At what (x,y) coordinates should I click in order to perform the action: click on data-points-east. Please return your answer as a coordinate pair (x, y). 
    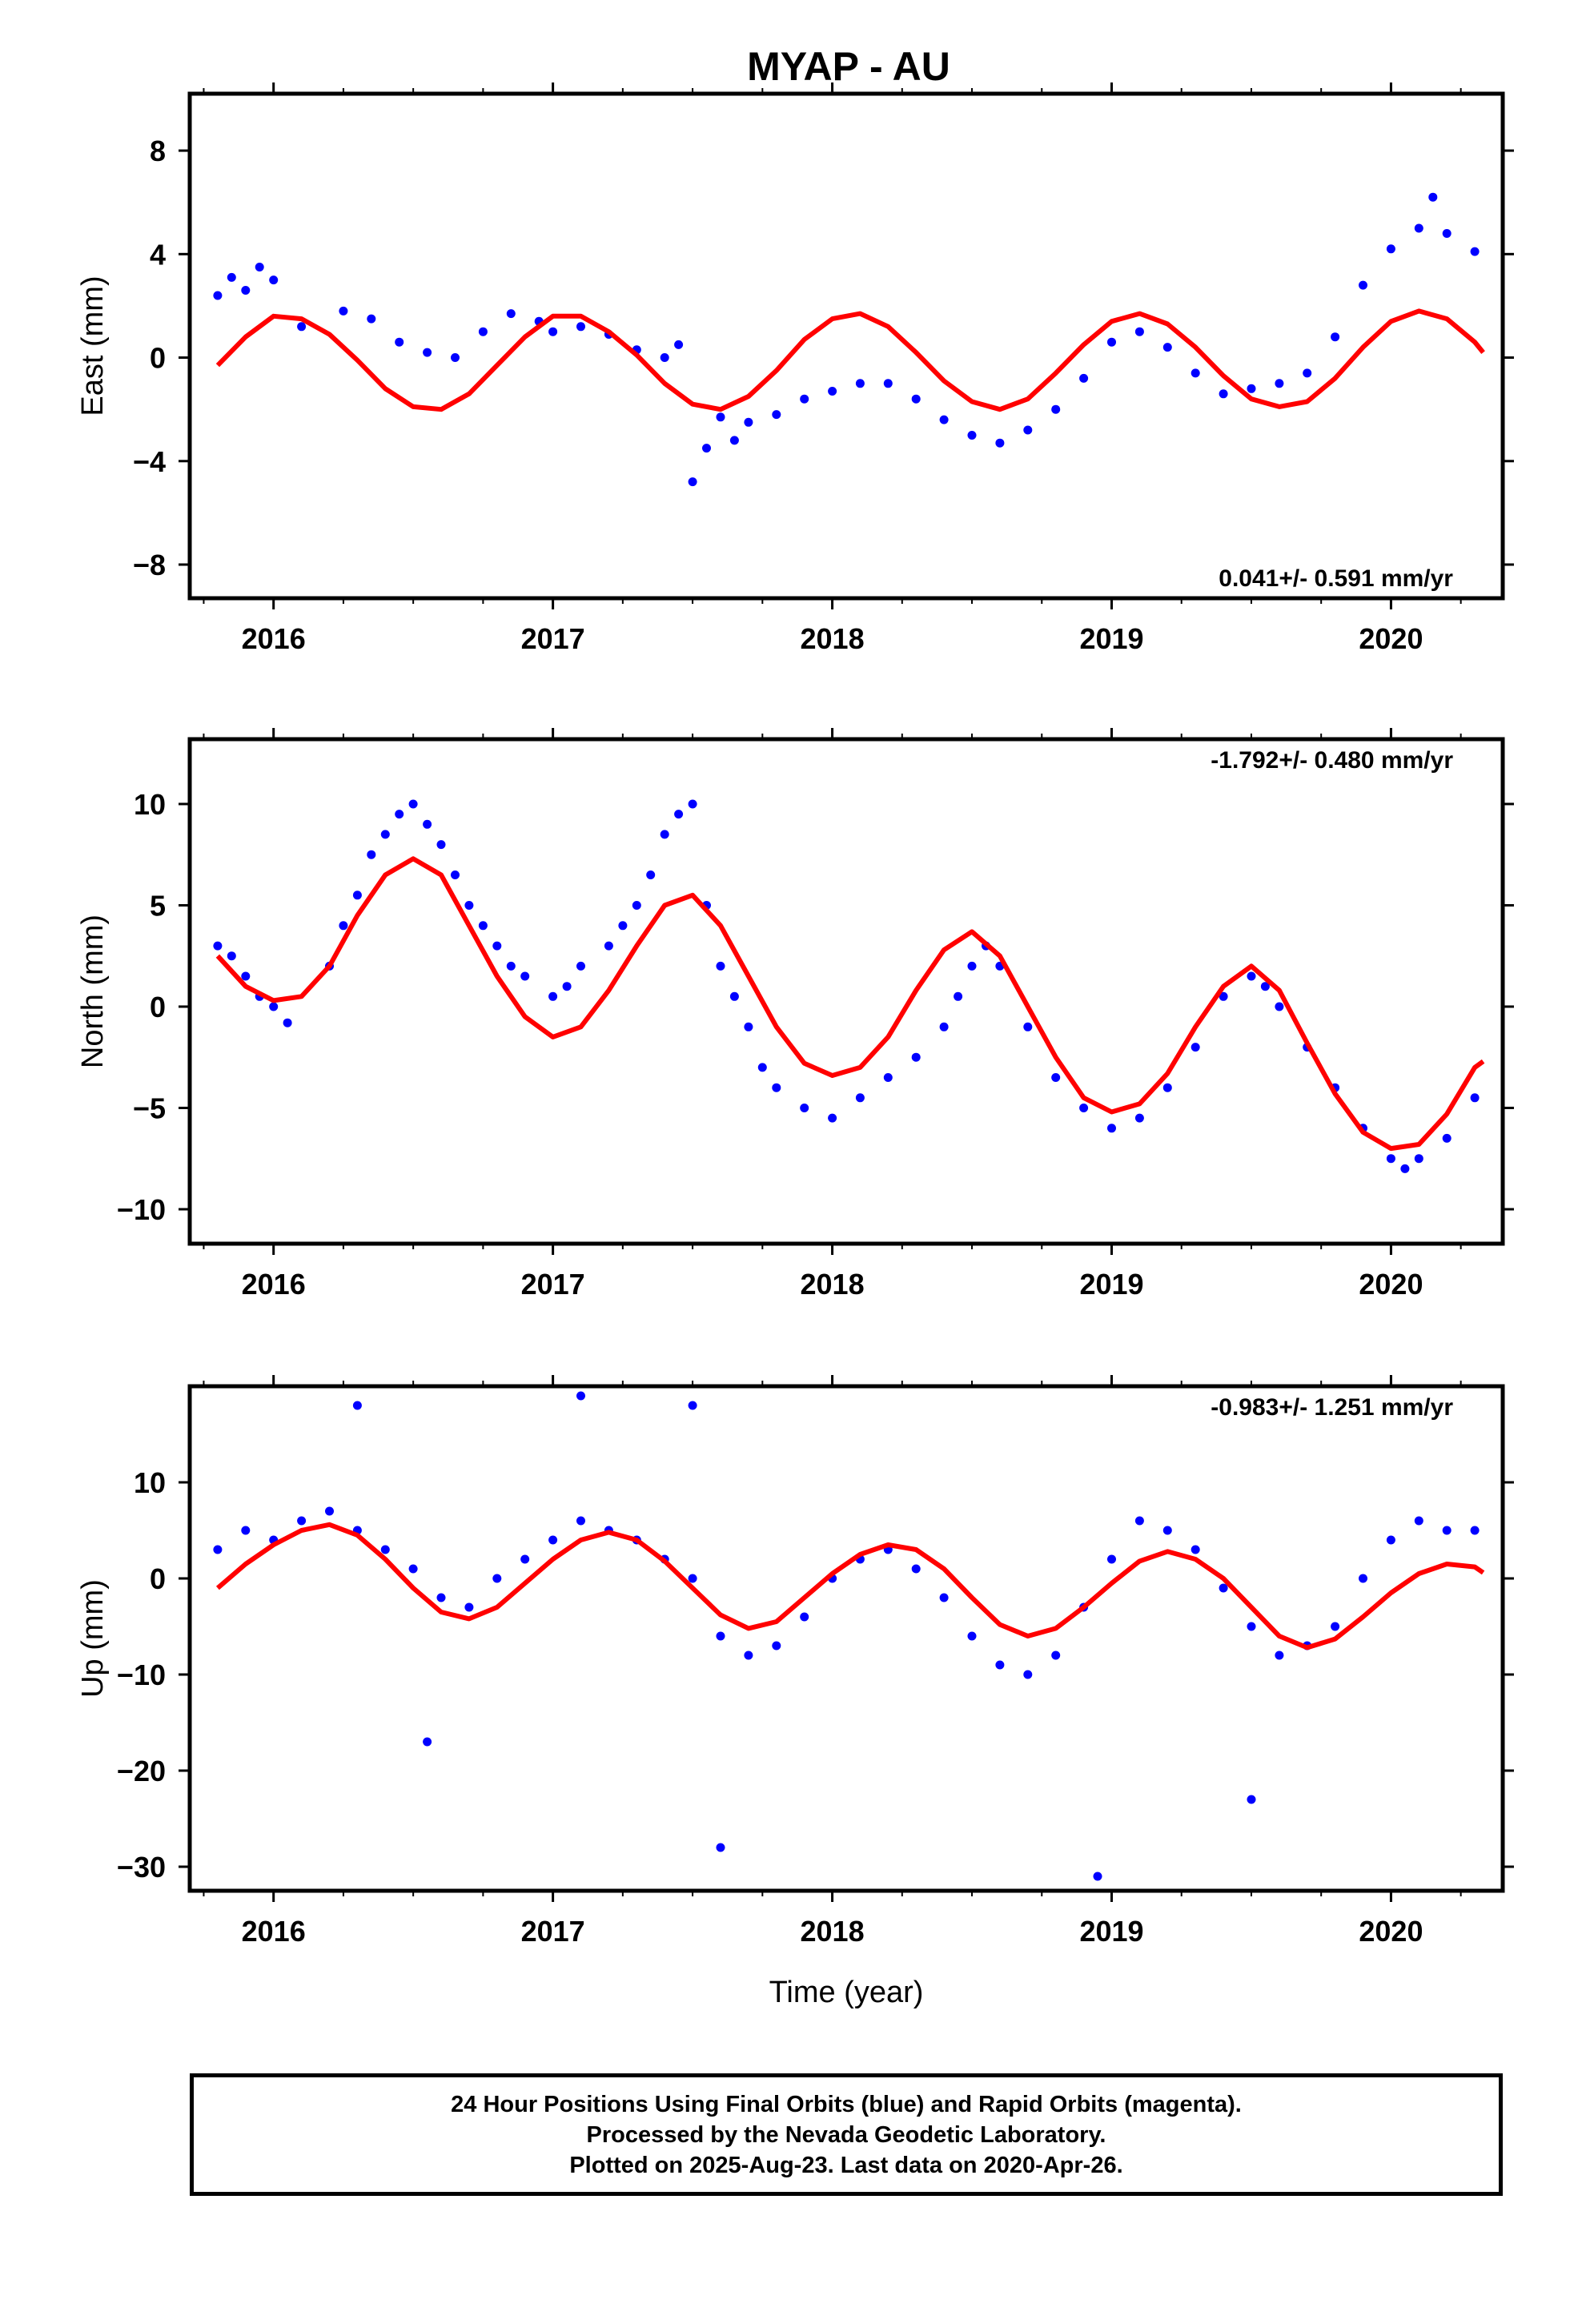
    Looking at the image, I should click on (847, 339).